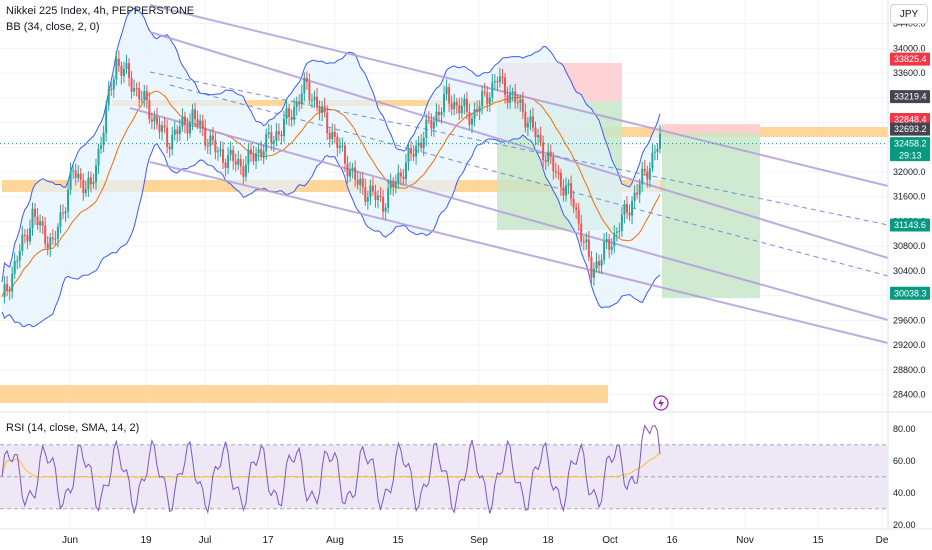 This screenshot has height=550, width=932. What do you see at coordinates (100, 11) in the screenshot?
I see `symbol-title: Nikkei 225 Index, 4h, PEPPERSTONE` at bounding box center [100, 11].